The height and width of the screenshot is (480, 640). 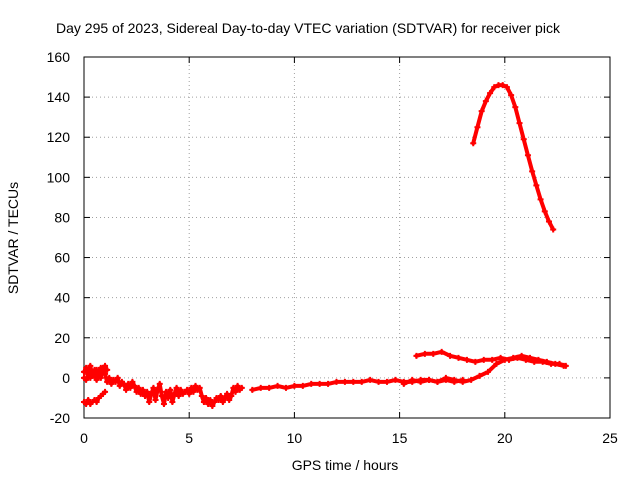 I want to click on x-tick-label: 0, so click(x=84, y=438).